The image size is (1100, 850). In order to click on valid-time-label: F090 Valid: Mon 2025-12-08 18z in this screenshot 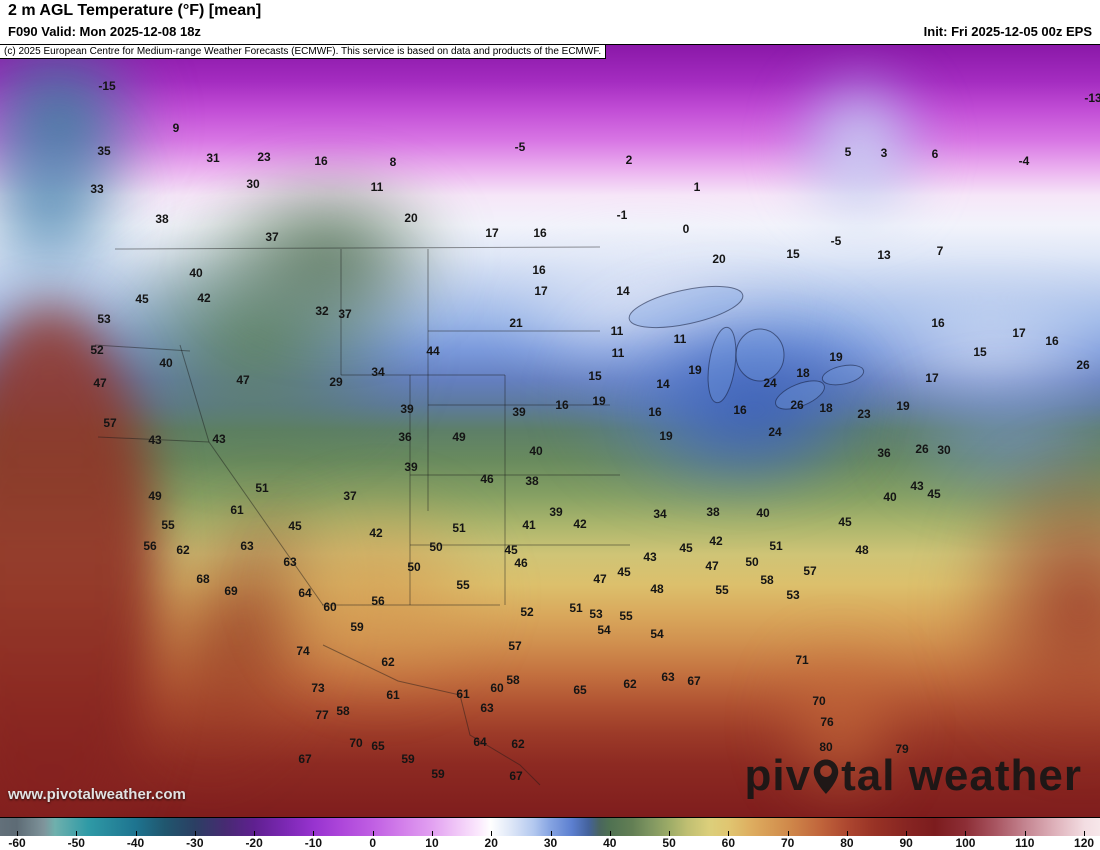, I will do `click(104, 31)`.